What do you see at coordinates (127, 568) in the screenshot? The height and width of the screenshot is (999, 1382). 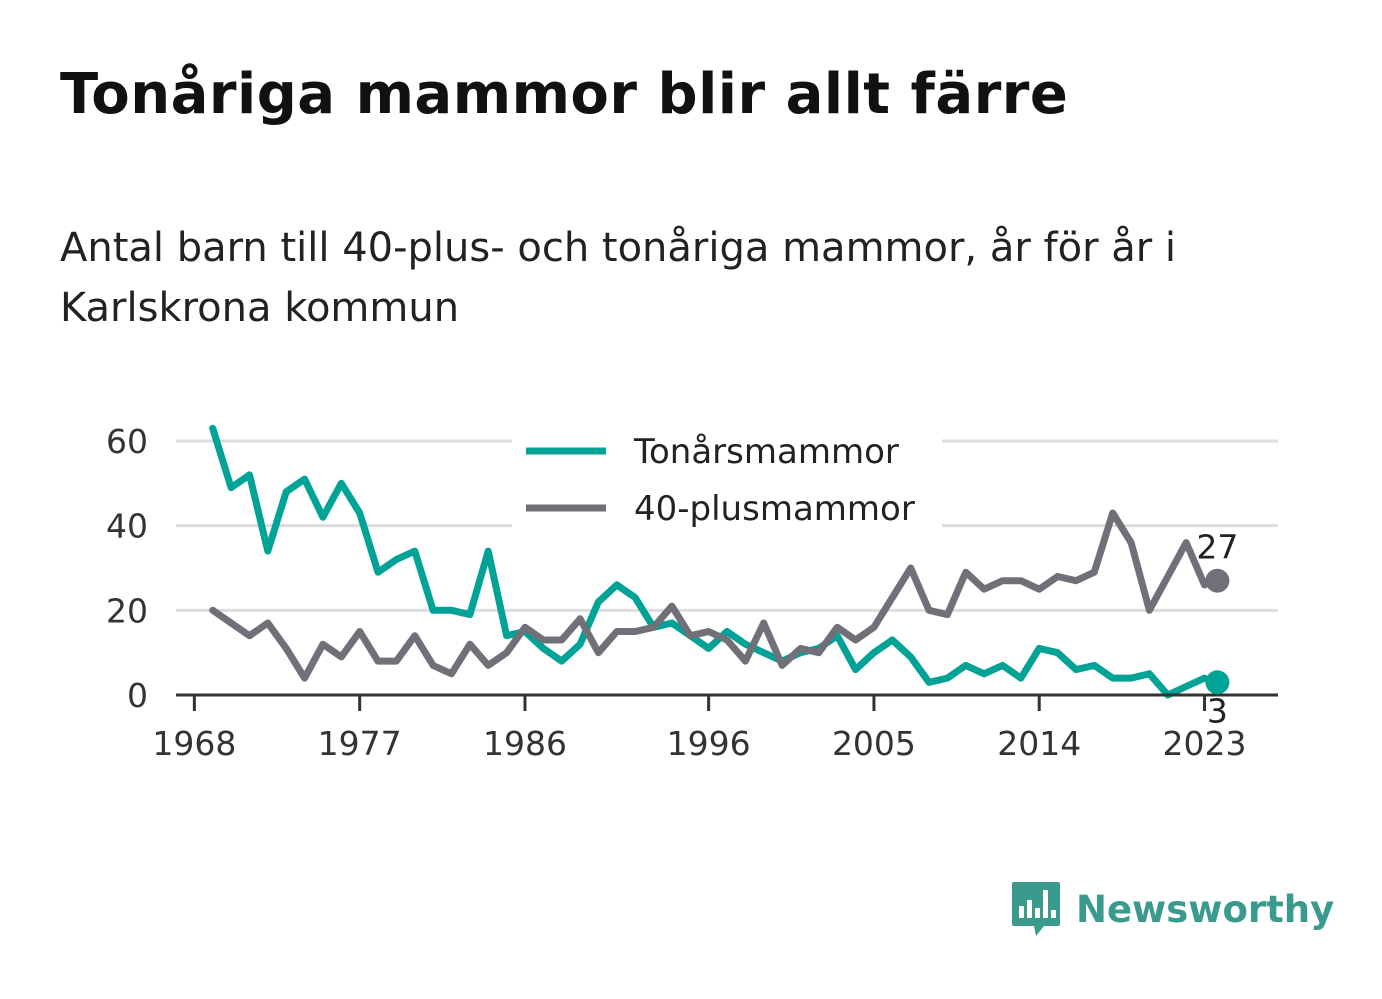 I see `y-axis-ticks: 0 20 40 60` at bounding box center [127, 568].